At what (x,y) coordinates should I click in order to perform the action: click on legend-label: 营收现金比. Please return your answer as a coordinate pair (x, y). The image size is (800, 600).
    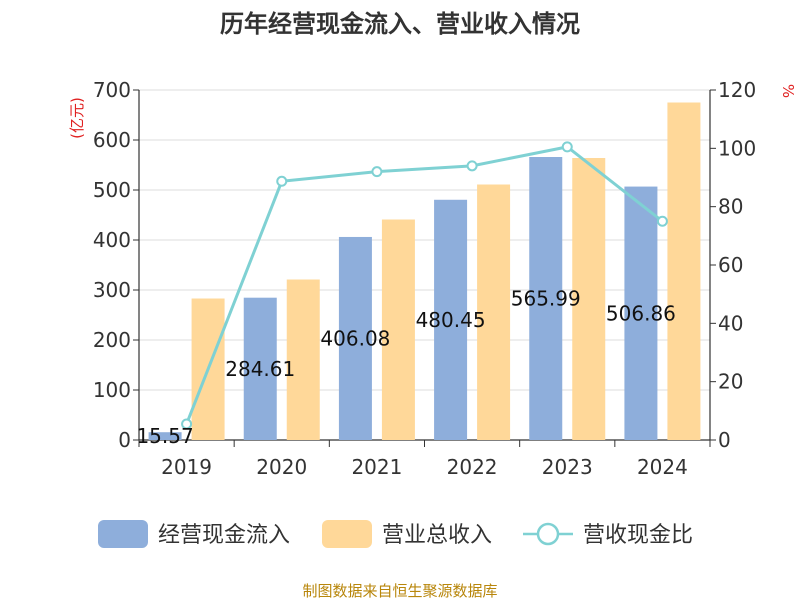
    Looking at the image, I should click on (638, 535).